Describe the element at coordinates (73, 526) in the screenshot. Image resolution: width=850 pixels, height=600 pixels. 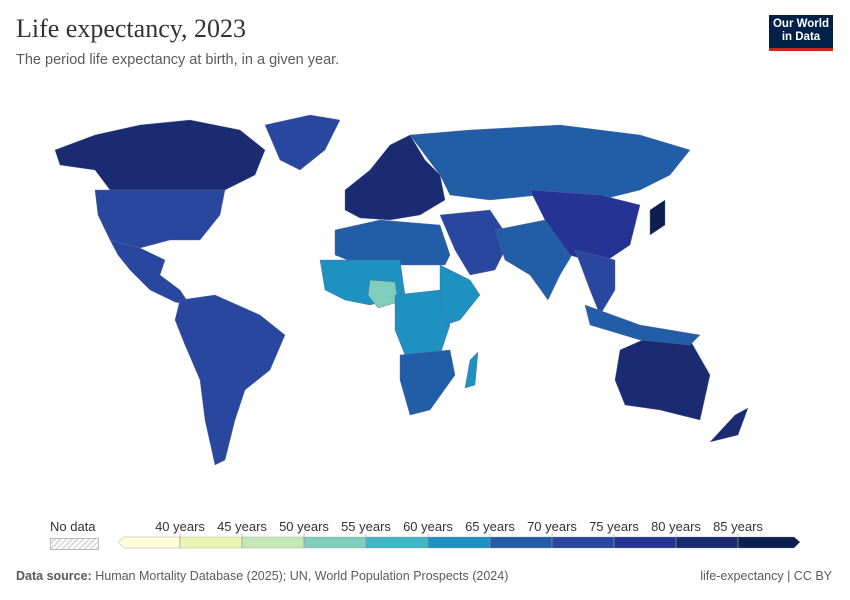
I see `no-data-label: No data` at that location.